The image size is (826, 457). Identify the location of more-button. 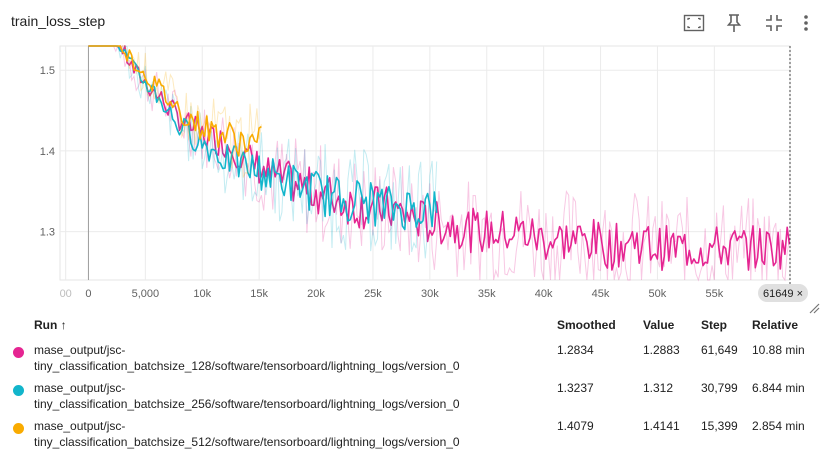
(806, 23).